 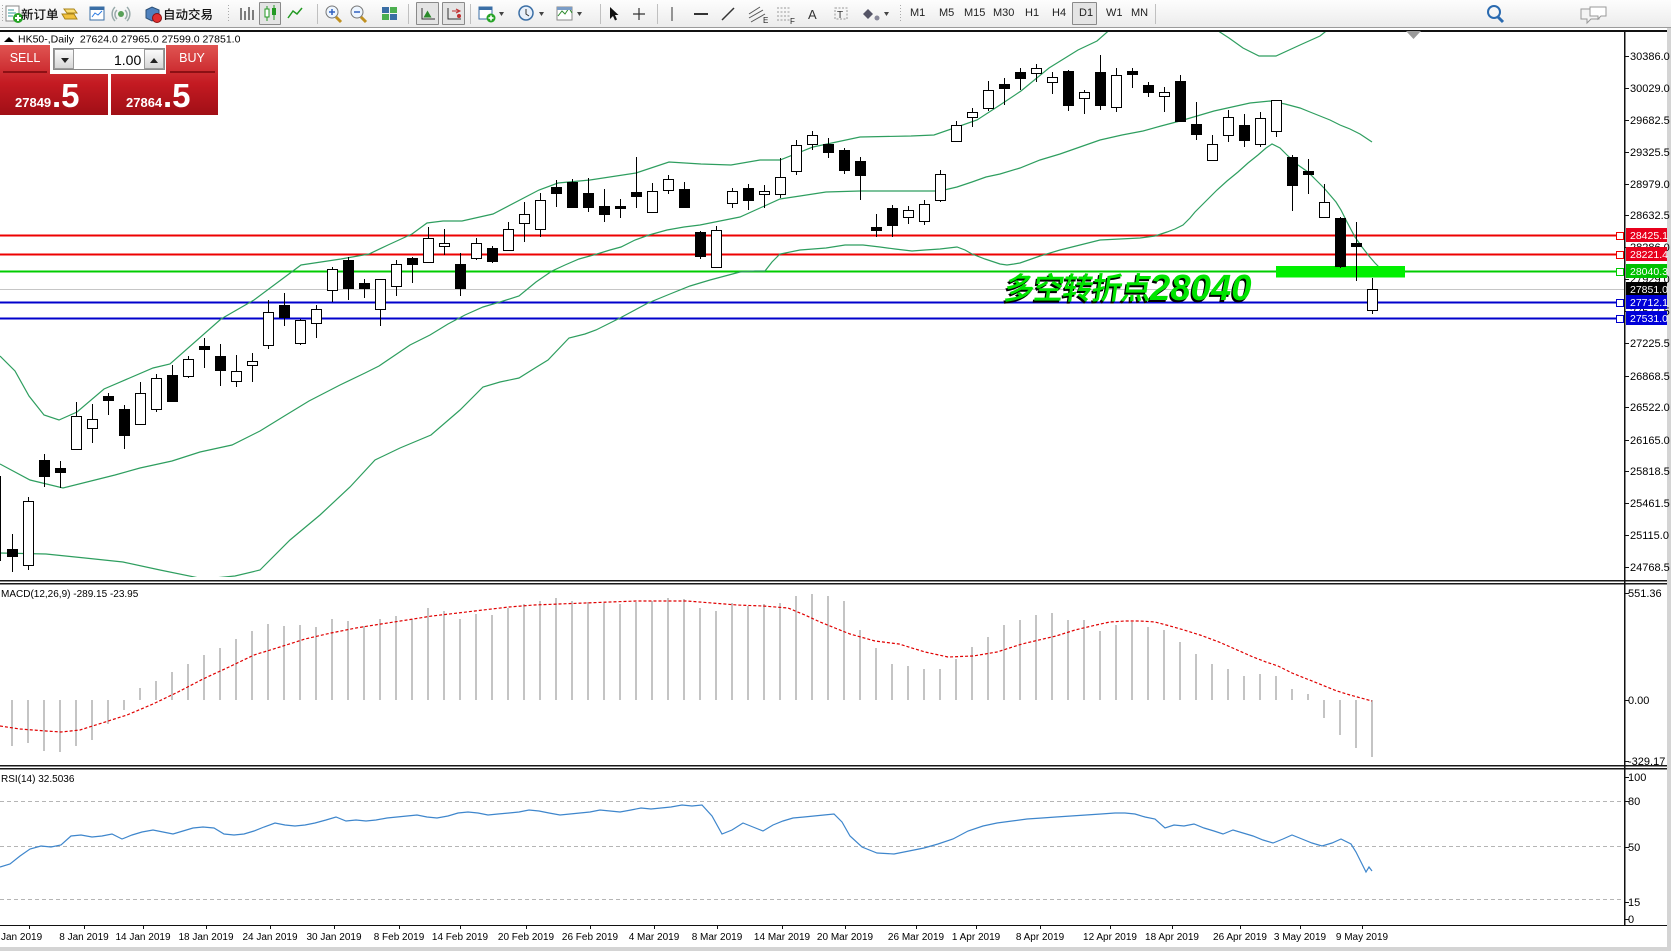 What do you see at coordinates (1650, 504) in the screenshot?
I see `svg-text: 25461.5` at bounding box center [1650, 504].